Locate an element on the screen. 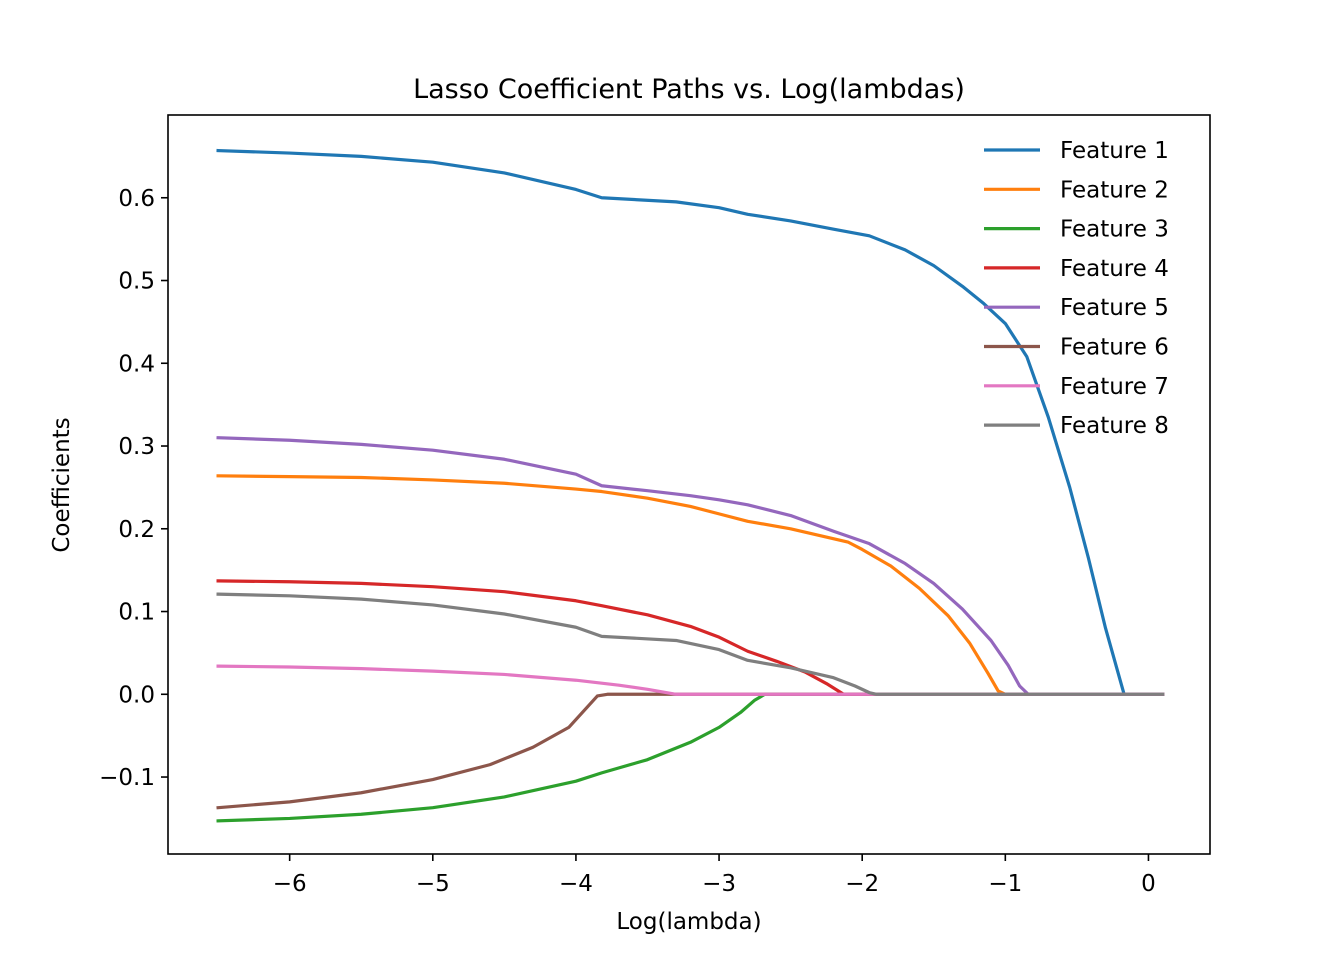 This screenshot has height=960, width=1344. legend-label-feature-7: Feature 7 is located at coordinates (1114, 387).